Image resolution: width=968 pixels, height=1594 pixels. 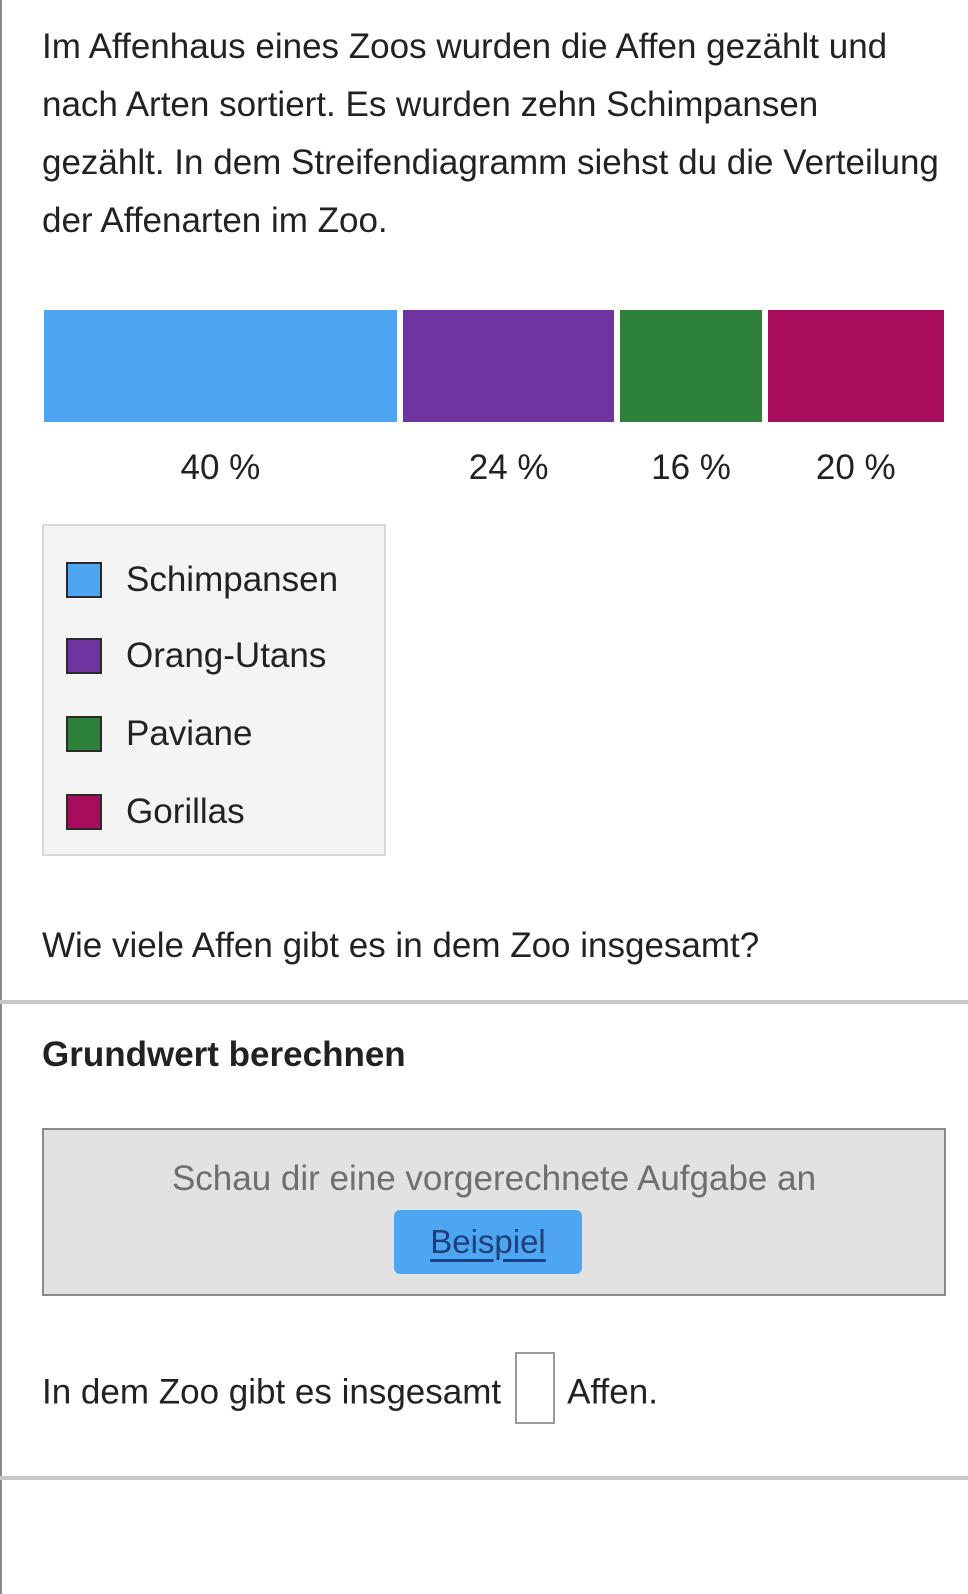 What do you see at coordinates (855, 467) in the screenshot?
I see `value-label-gorillas: 20 %` at bounding box center [855, 467].